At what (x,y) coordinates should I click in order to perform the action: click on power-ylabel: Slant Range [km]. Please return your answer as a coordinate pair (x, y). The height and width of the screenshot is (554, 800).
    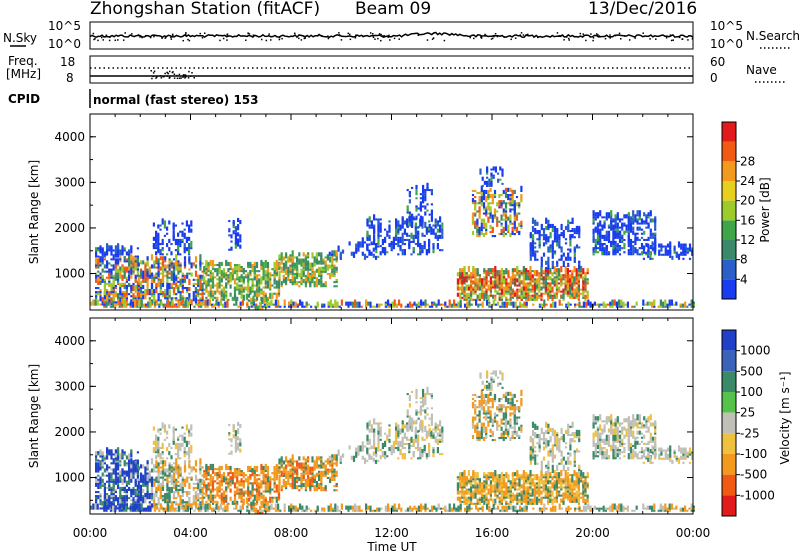
    Looking at the image, I should click on (34, 212).